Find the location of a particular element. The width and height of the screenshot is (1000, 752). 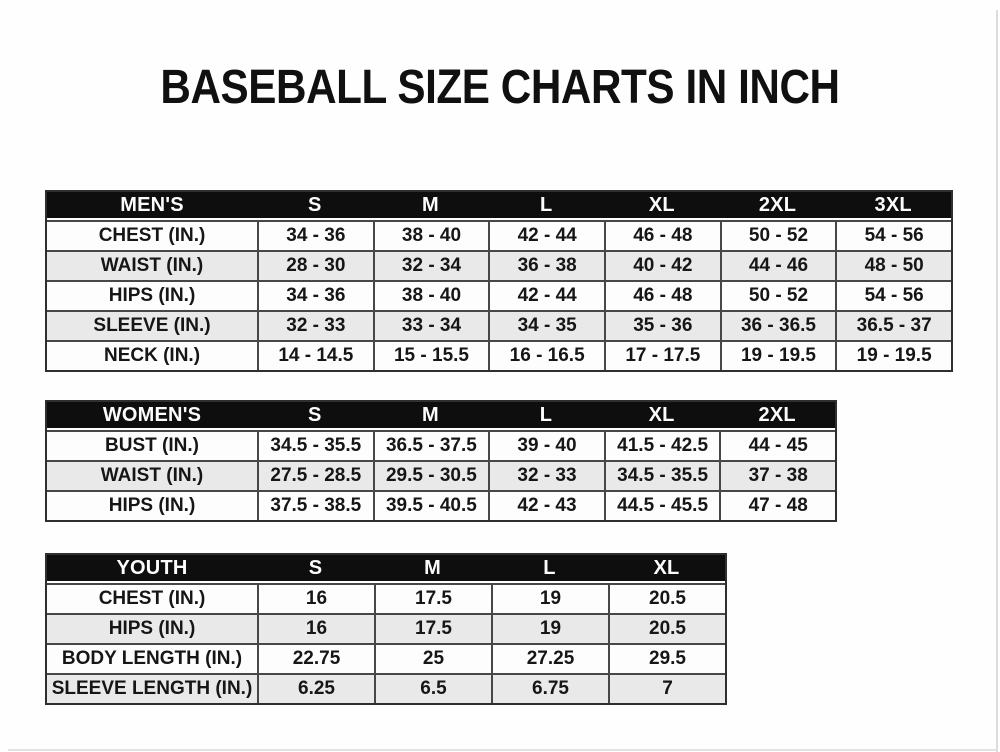

row-label: SLEEVE LENGTH (IN.) is located at coordinates (152, 689).